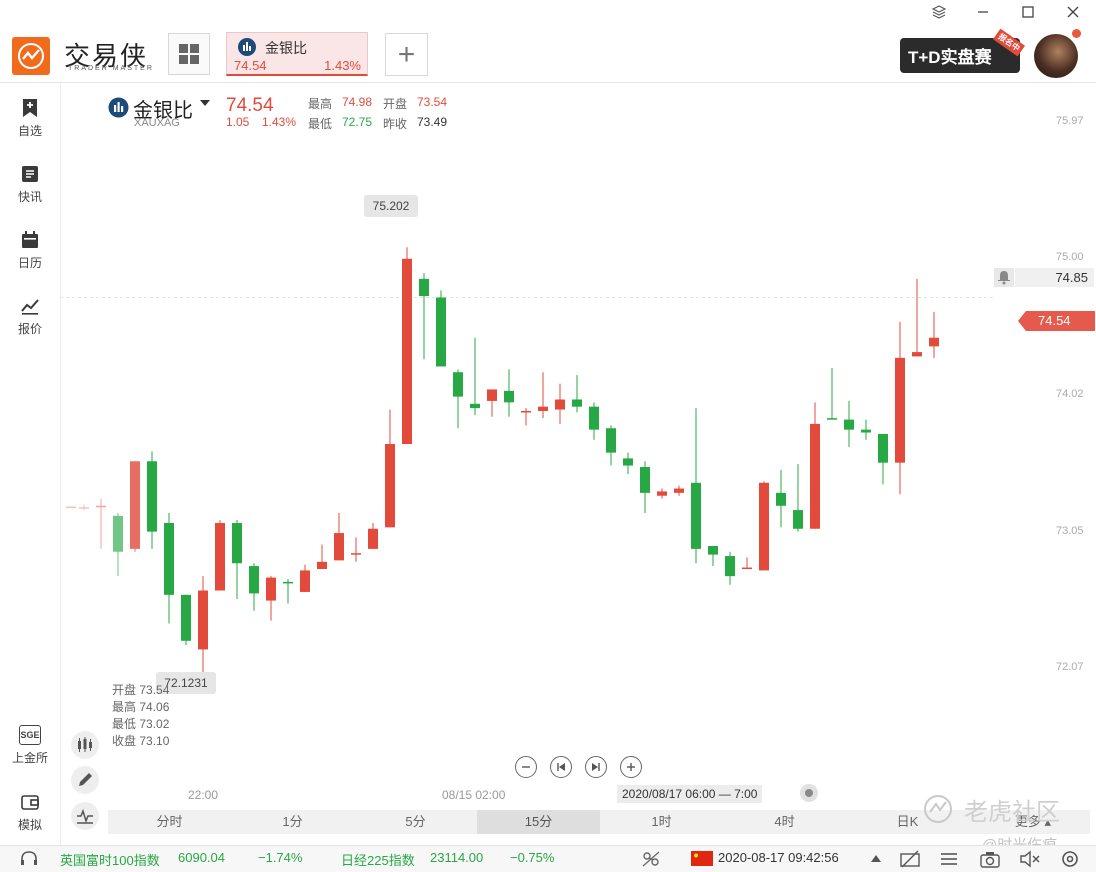 This screenshot has height=872, width=1096. What do you see at coordinates (876, 858) in the screenshot?
I see `chevron-up-icon` at bounding box center [876, 858].